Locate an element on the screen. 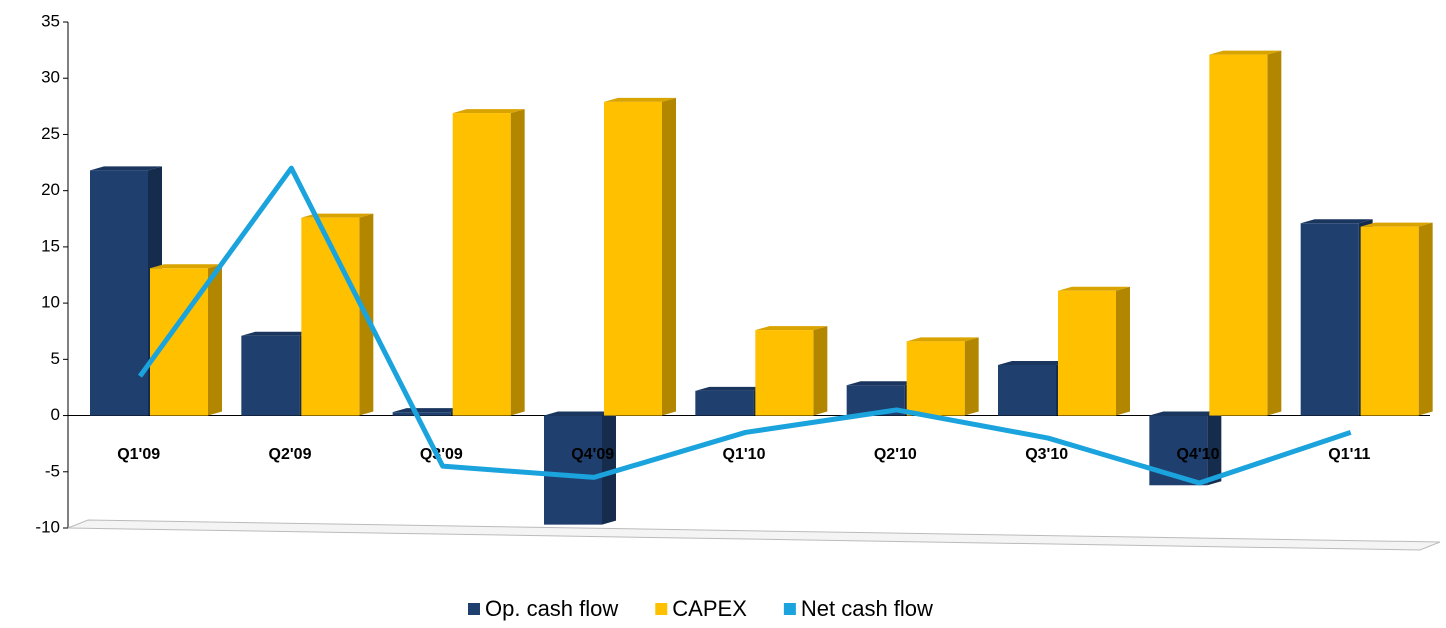  legend-label: Net cash flow is located at coordinates (867, 608).